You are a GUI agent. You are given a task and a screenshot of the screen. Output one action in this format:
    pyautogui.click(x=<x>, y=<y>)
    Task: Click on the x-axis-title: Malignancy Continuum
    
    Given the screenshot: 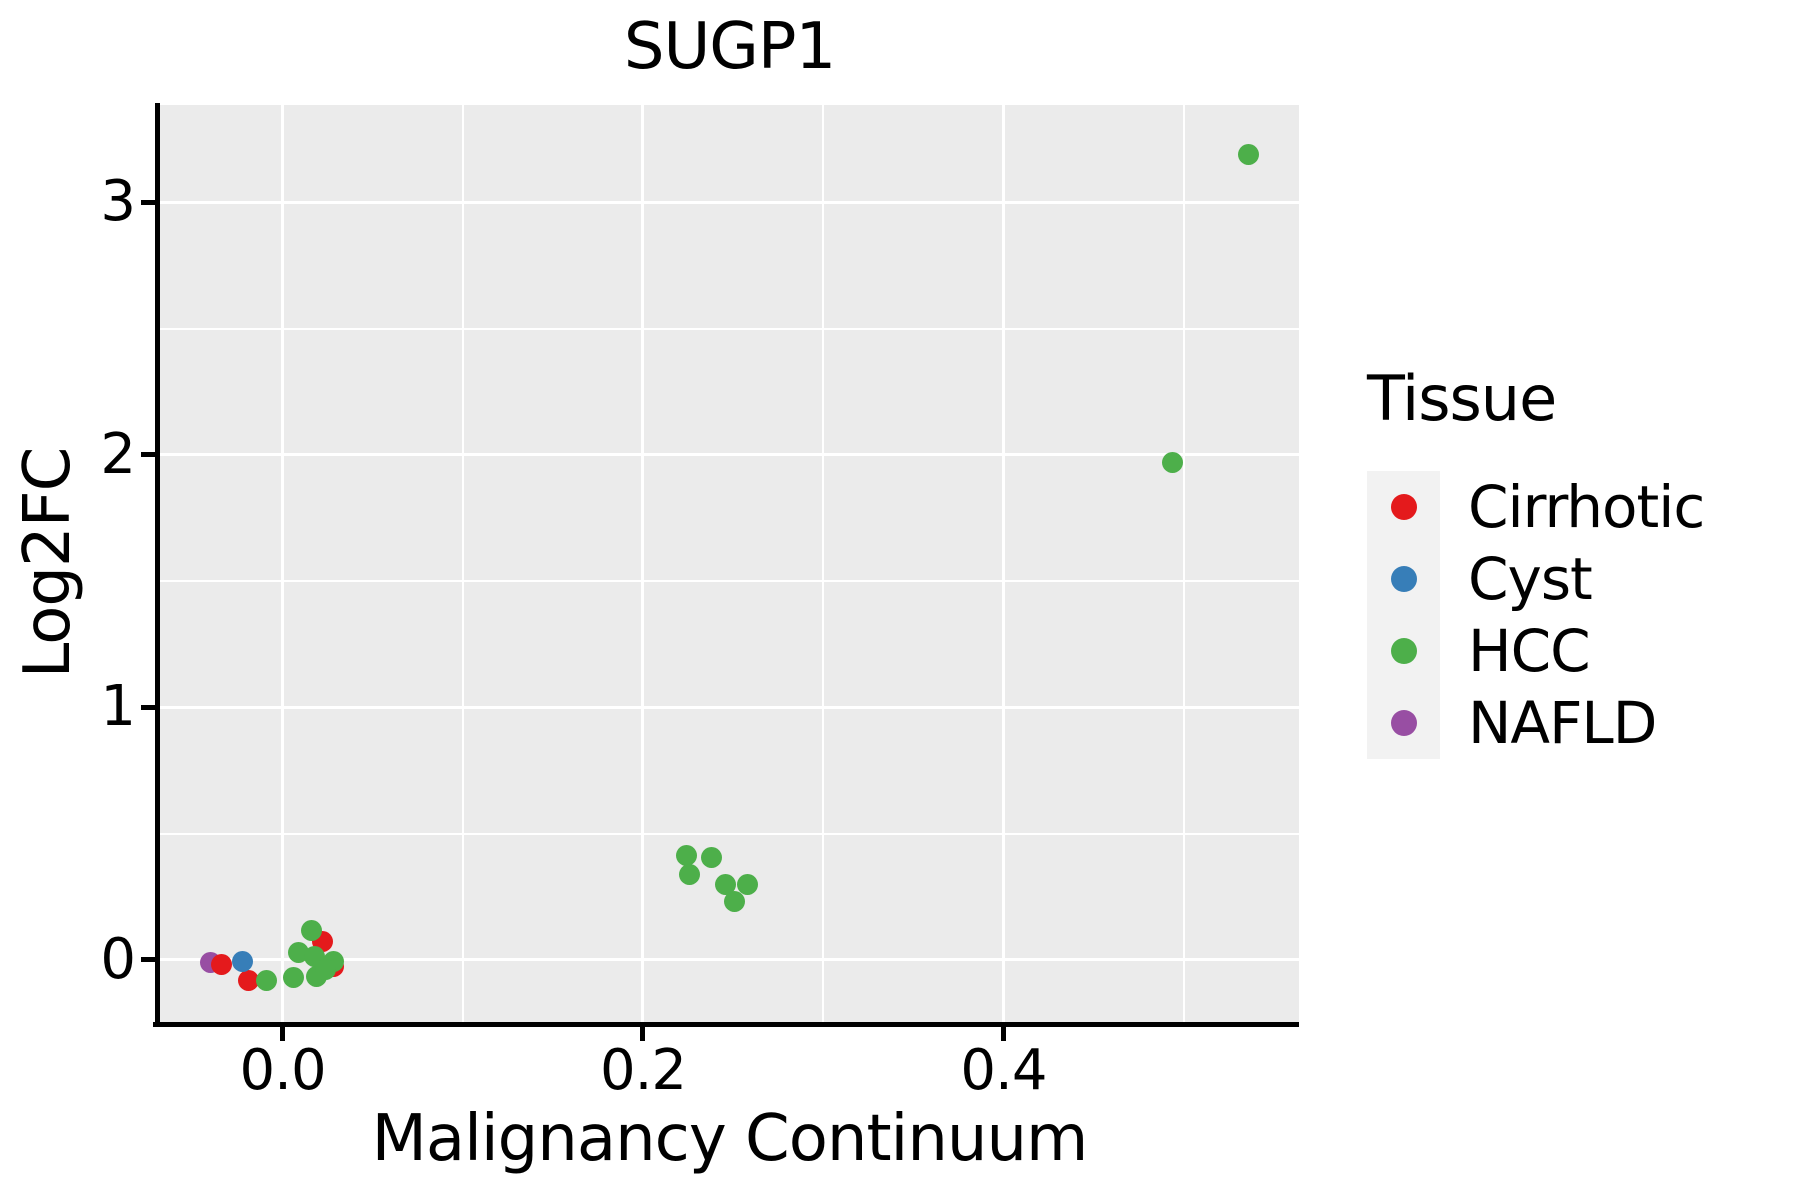 What is the action you would take?
    pyautogui.click(x=730, y=1139)
    